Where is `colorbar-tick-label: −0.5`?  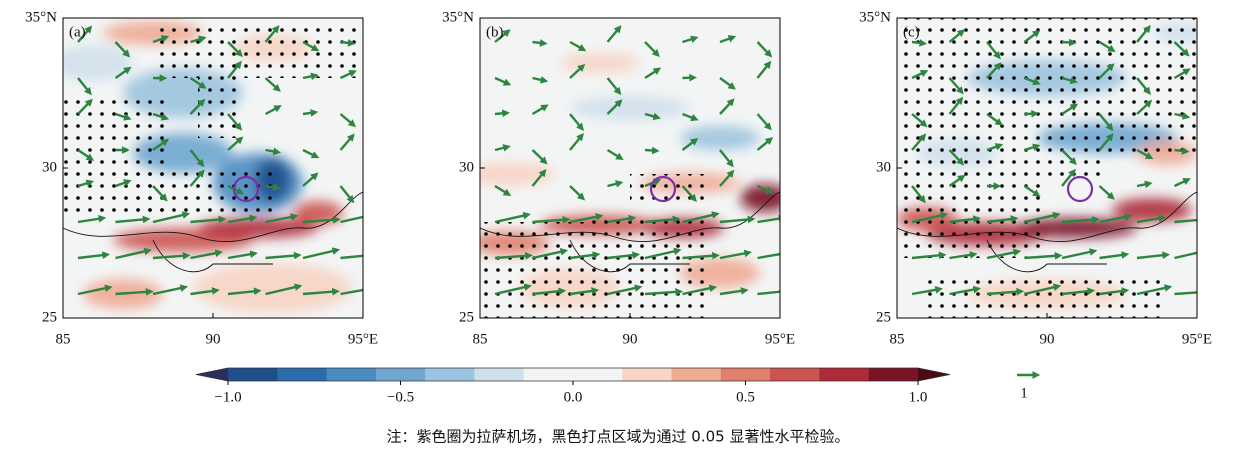 colorbar-tick-label: −0.5 is located at coordinates (400, 397).